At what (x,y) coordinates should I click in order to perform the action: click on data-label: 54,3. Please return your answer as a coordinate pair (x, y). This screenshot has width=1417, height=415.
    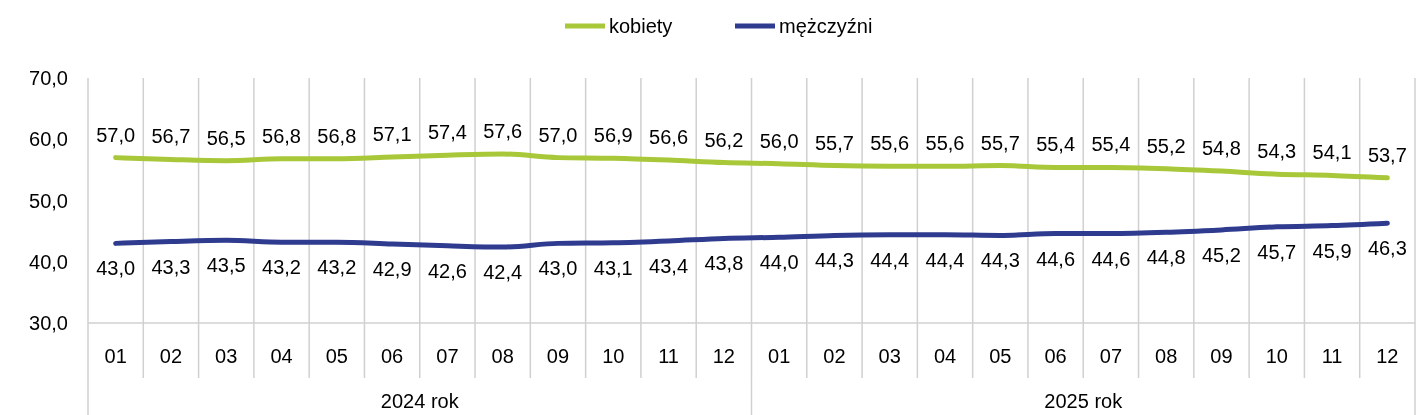
    Looking at the image, I should click on (1277, 151).